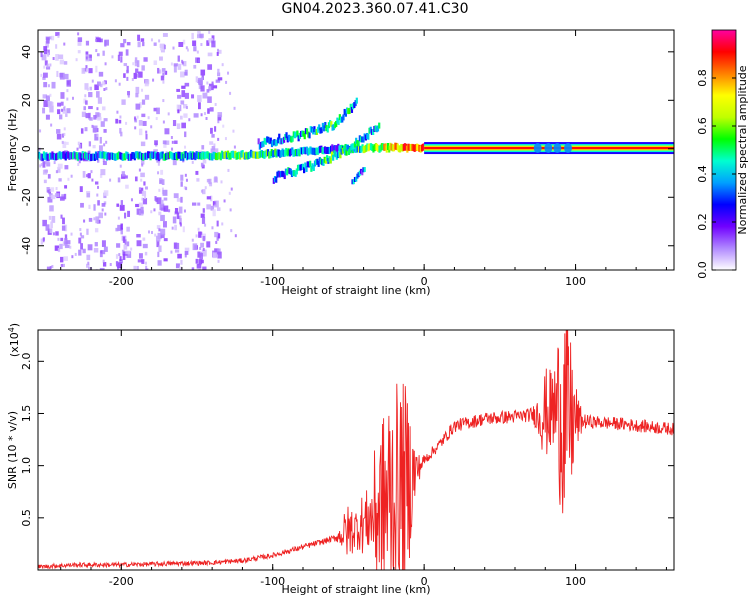  Describe the element at coordinates (14, 340) in the screenshot. I see `snr-y-exponent: (x104)` at that location.